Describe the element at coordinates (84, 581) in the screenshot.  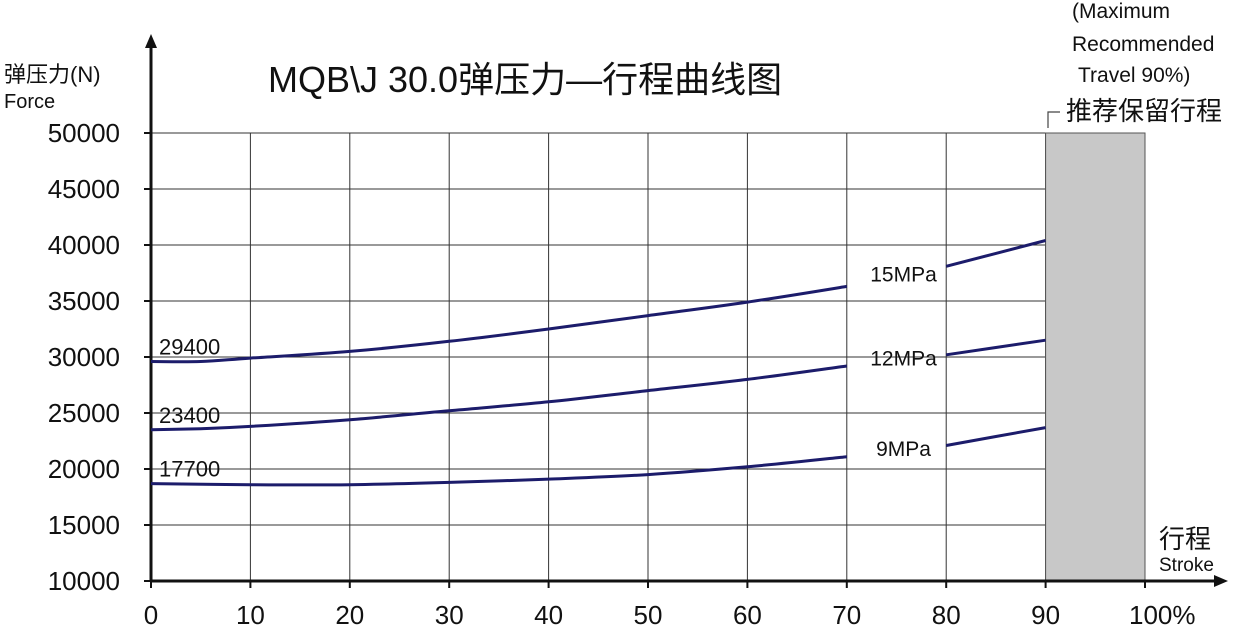
I see `y-tick-label: 10000` at that location.